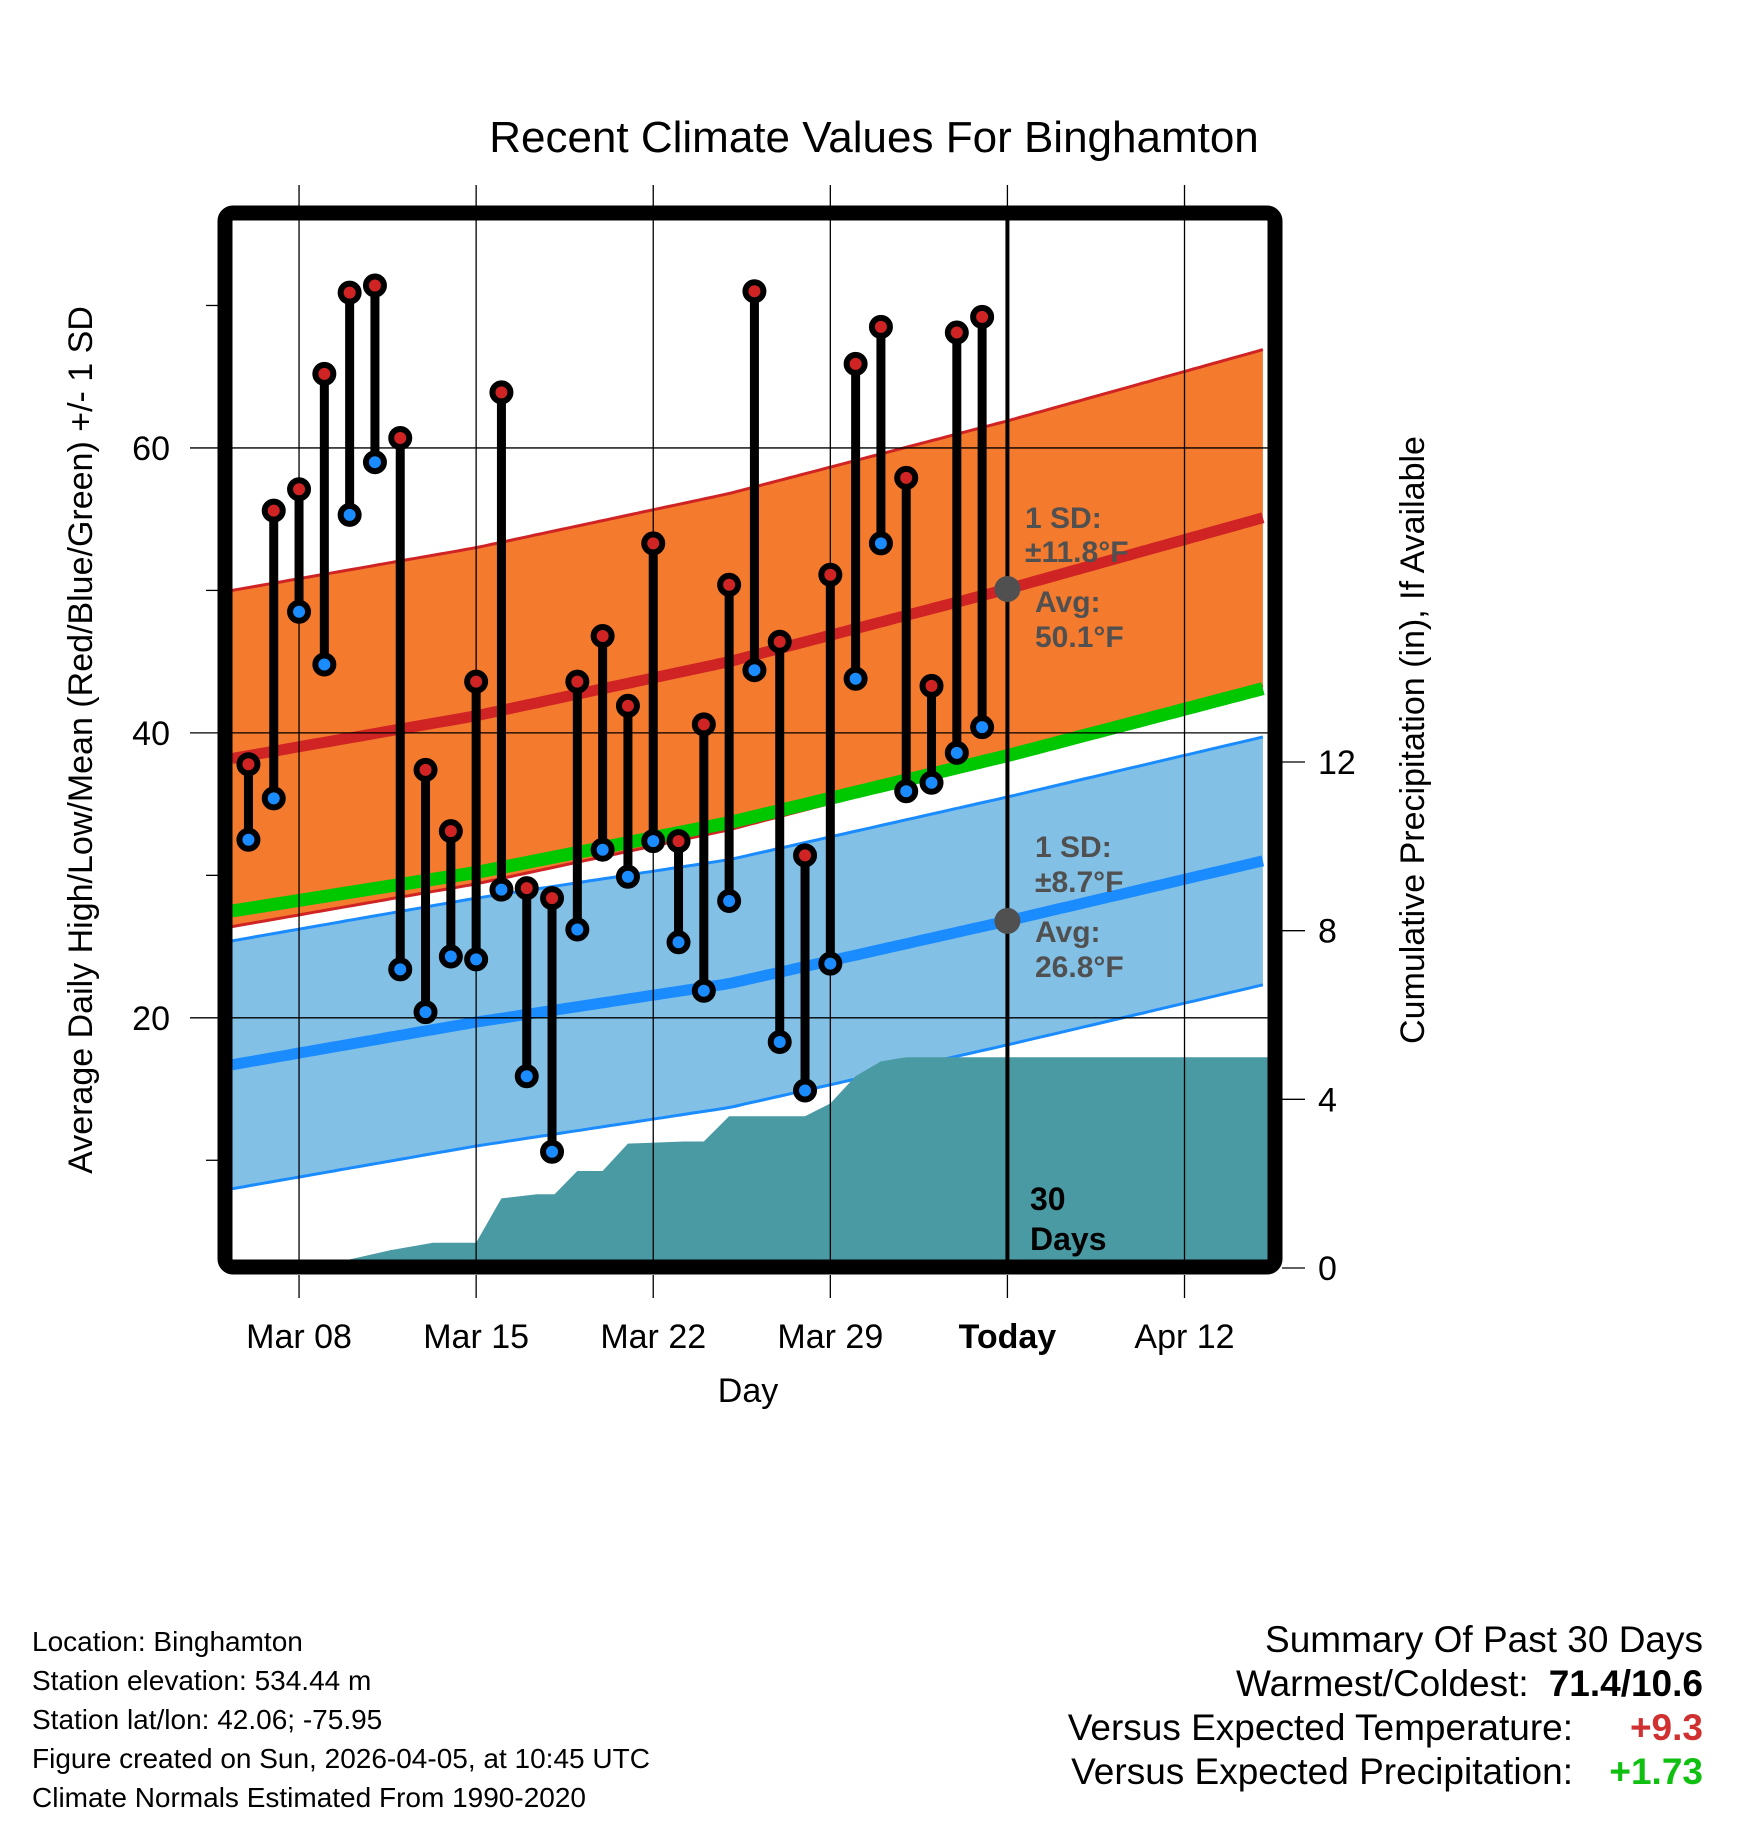 Image resolution: width=1748 pixels, height=1828 pixels. I want to click on summary-precip-row: Versus Expected Precipitation: +1.73, so click(1385, 1772).